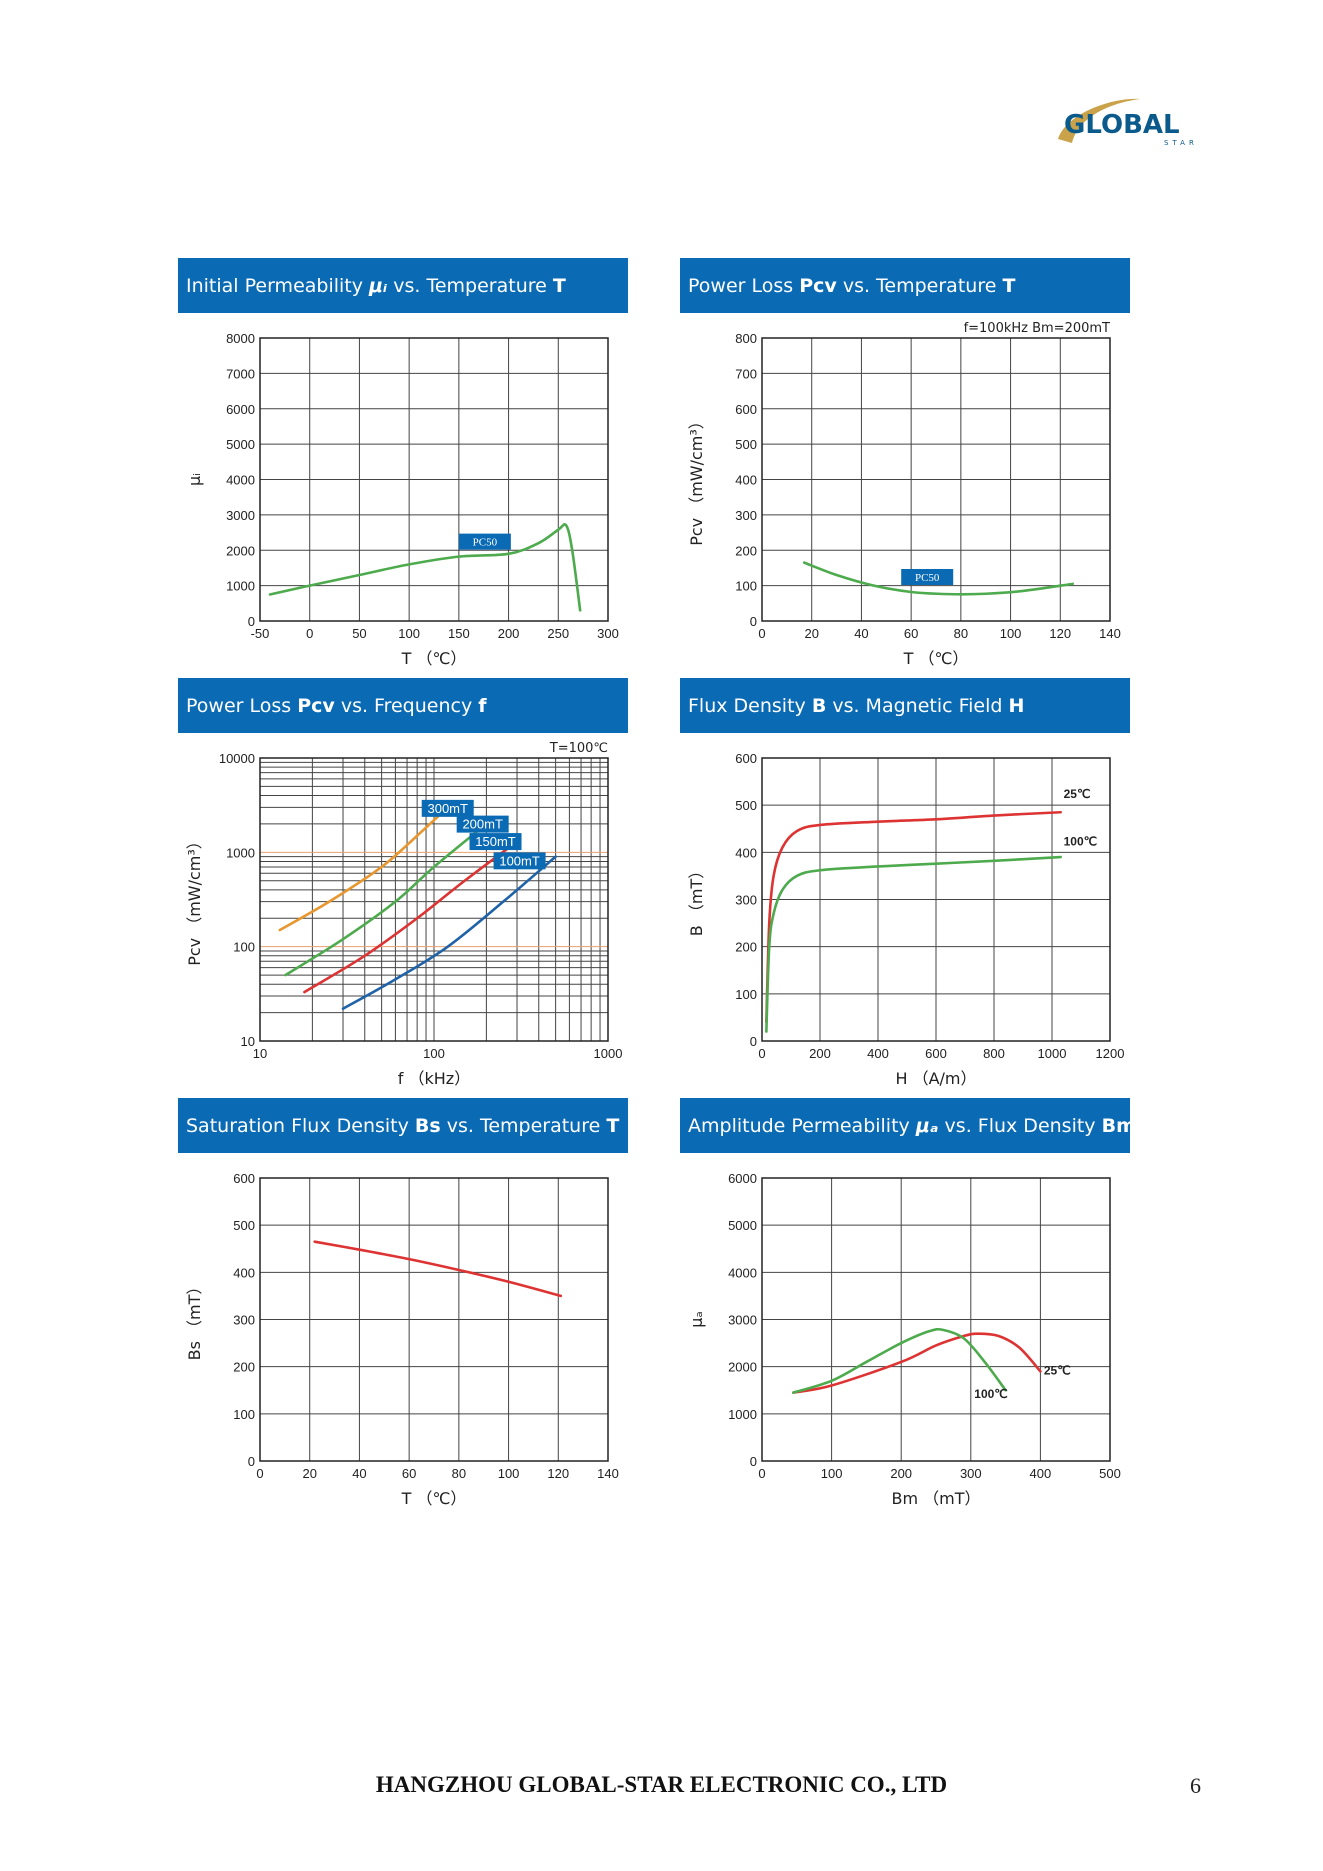 The height and width of the screenshot is (1871, 1323). What do you see at coordinates (438, 1269) in the screenshot?
I see `series-line-Bs` at bounding box center [438, 1269].